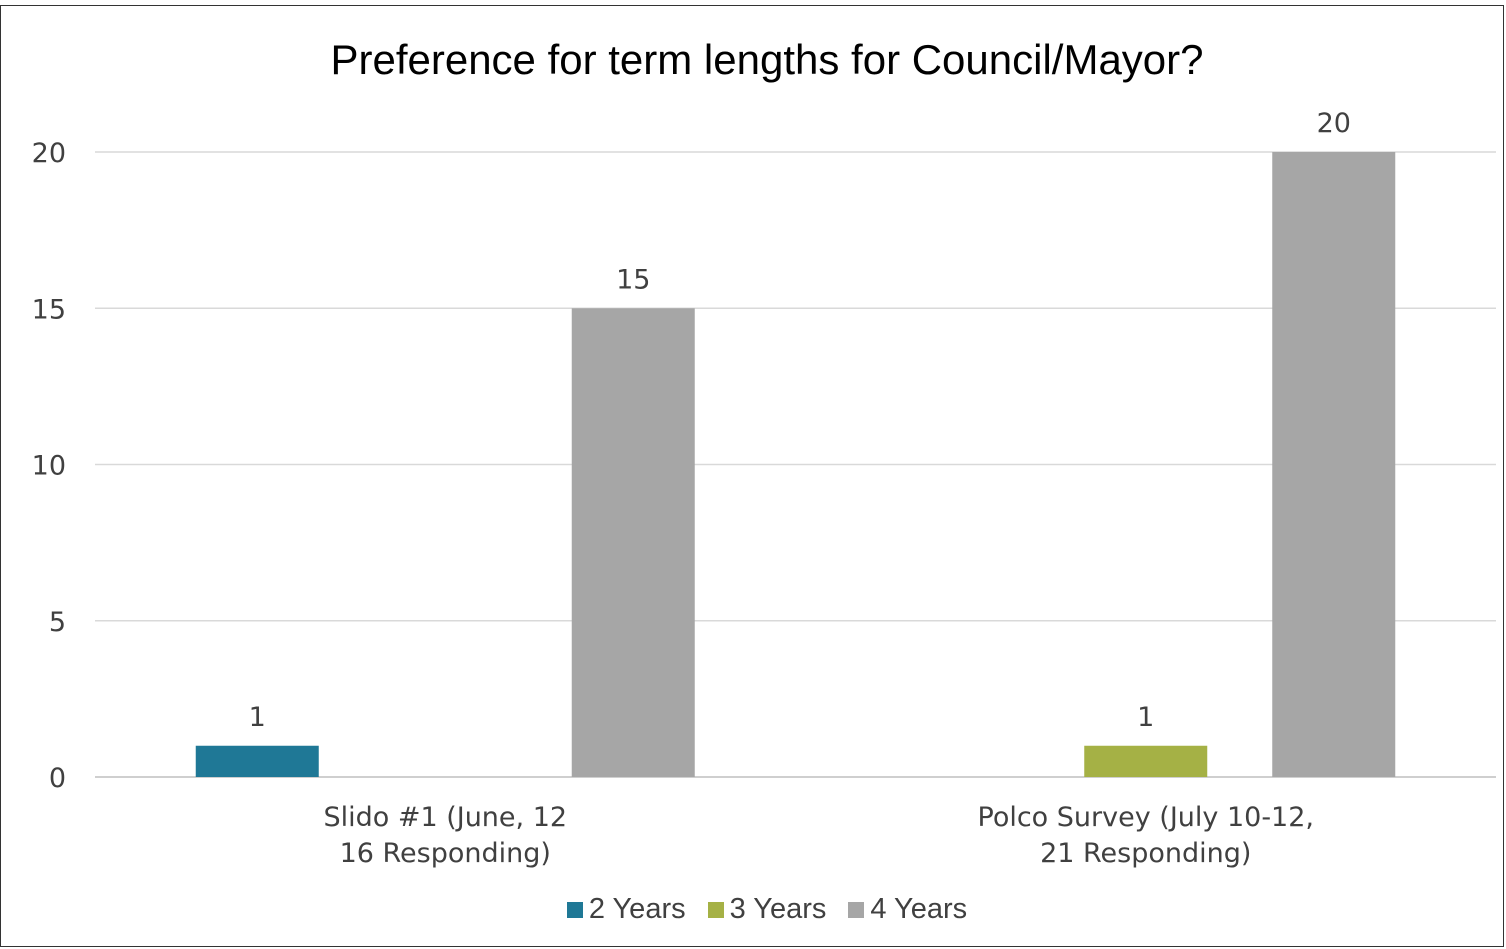 The height and width of the screenshot is (949, 1506). I want to click on legend-item: 2 Years, so click(626, 909).